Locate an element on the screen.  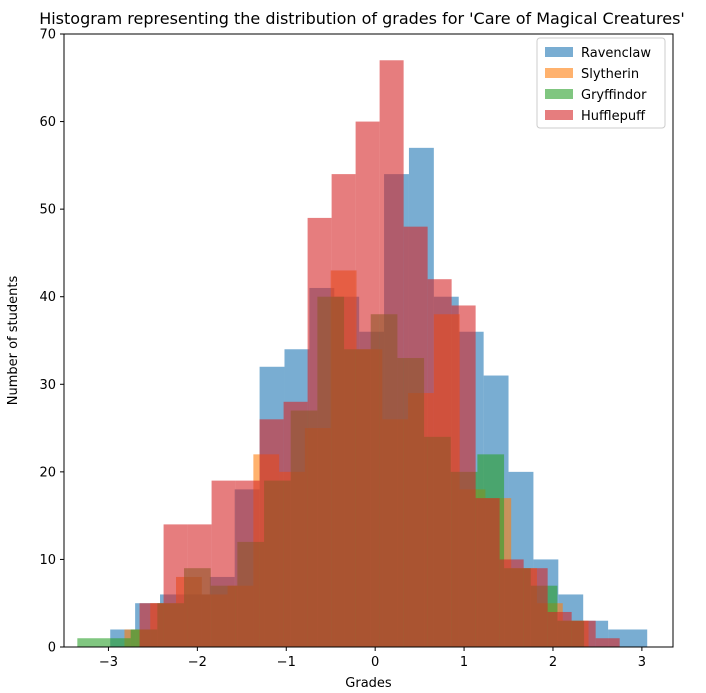
x-axis-label: Grades is located at coordinates (368, 683).